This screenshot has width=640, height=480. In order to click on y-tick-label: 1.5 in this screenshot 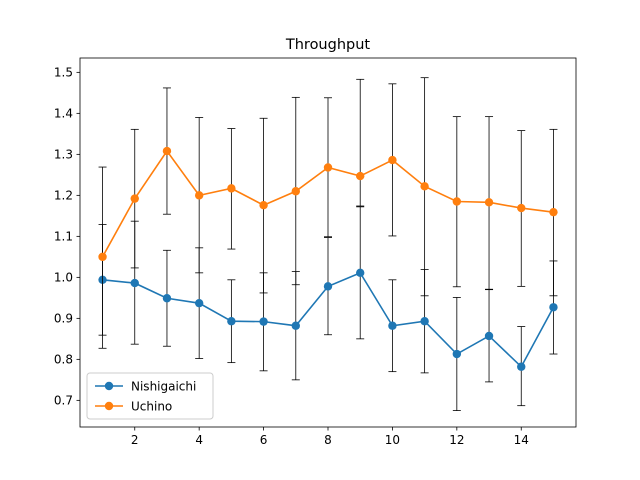, I will do `click(63, 73)`.